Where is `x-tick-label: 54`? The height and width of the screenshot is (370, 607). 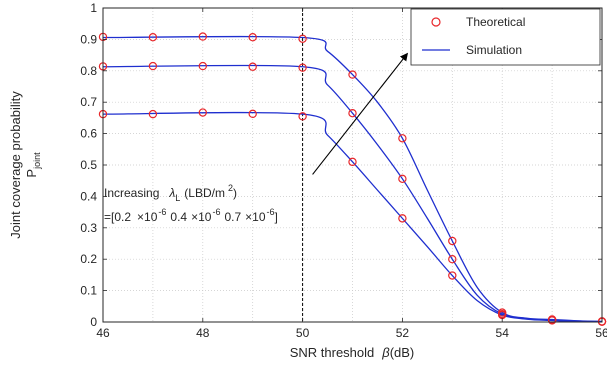
x-tick-label: 54 is located at coordinates (503, 333).